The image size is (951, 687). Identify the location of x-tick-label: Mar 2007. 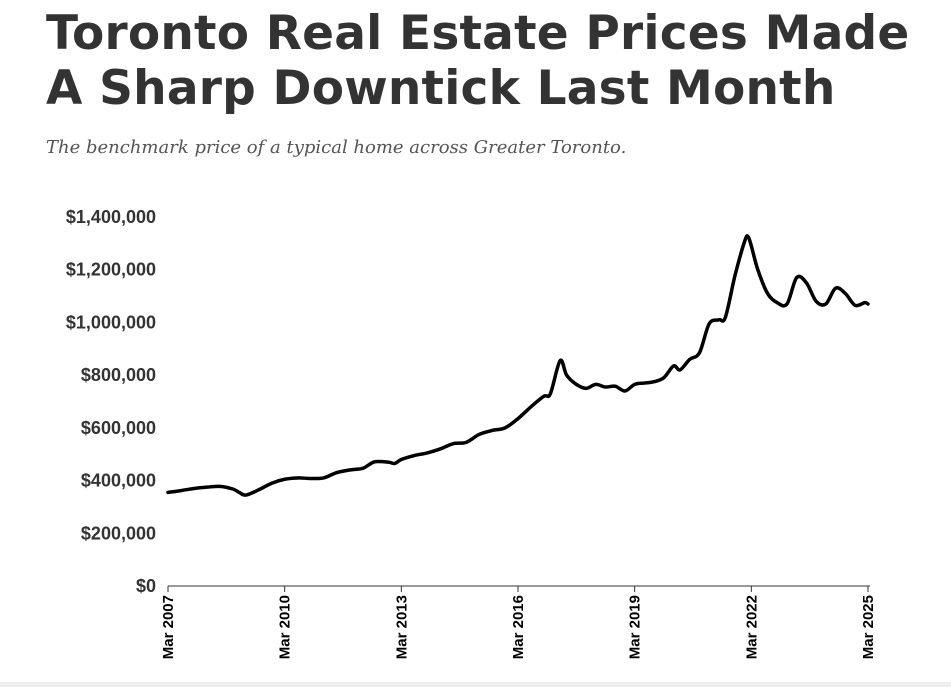
(168, 627).